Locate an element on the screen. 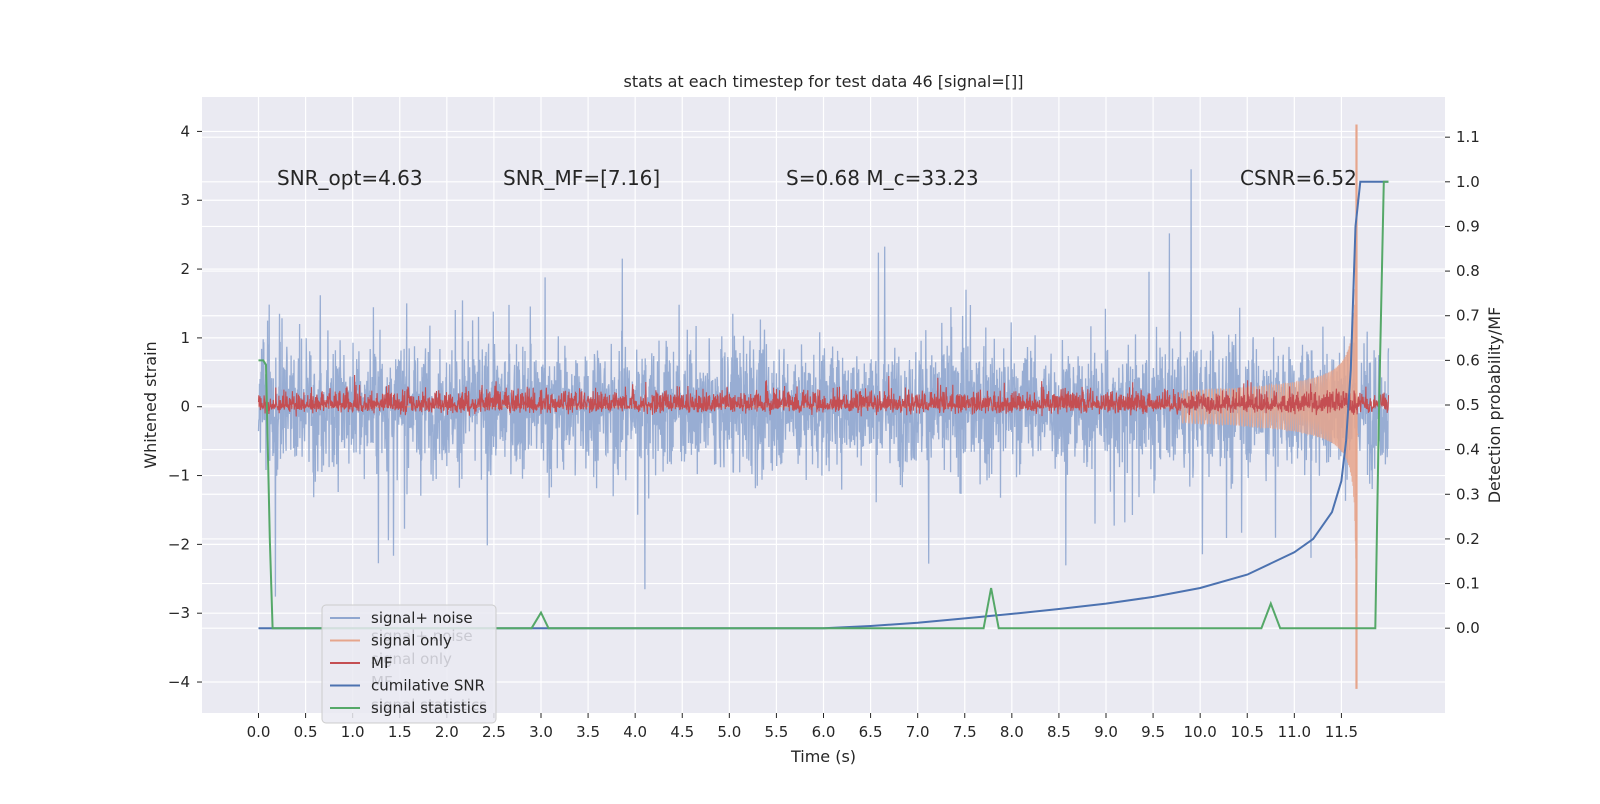 This screenshot has height=804, width=1600. x-tick-label: 2.0 is located at coordinates (447, 732).